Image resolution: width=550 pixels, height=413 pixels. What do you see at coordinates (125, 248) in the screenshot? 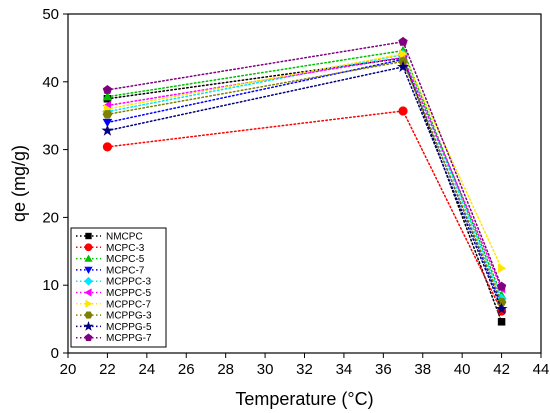
I see `legend-label: MCPC-3` at bounding box center [125, 248].